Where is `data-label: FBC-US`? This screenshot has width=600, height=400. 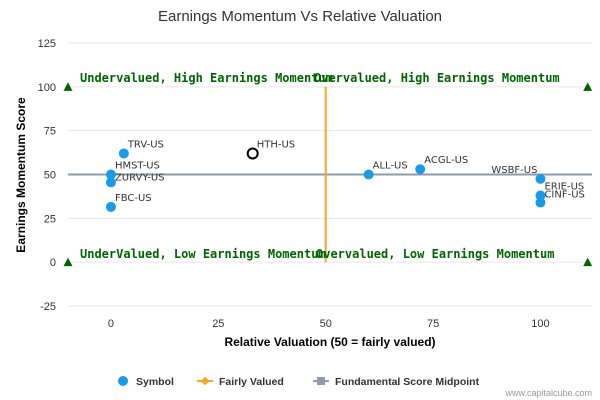 data-label: FBC-US is located at coordinates (133, 198).